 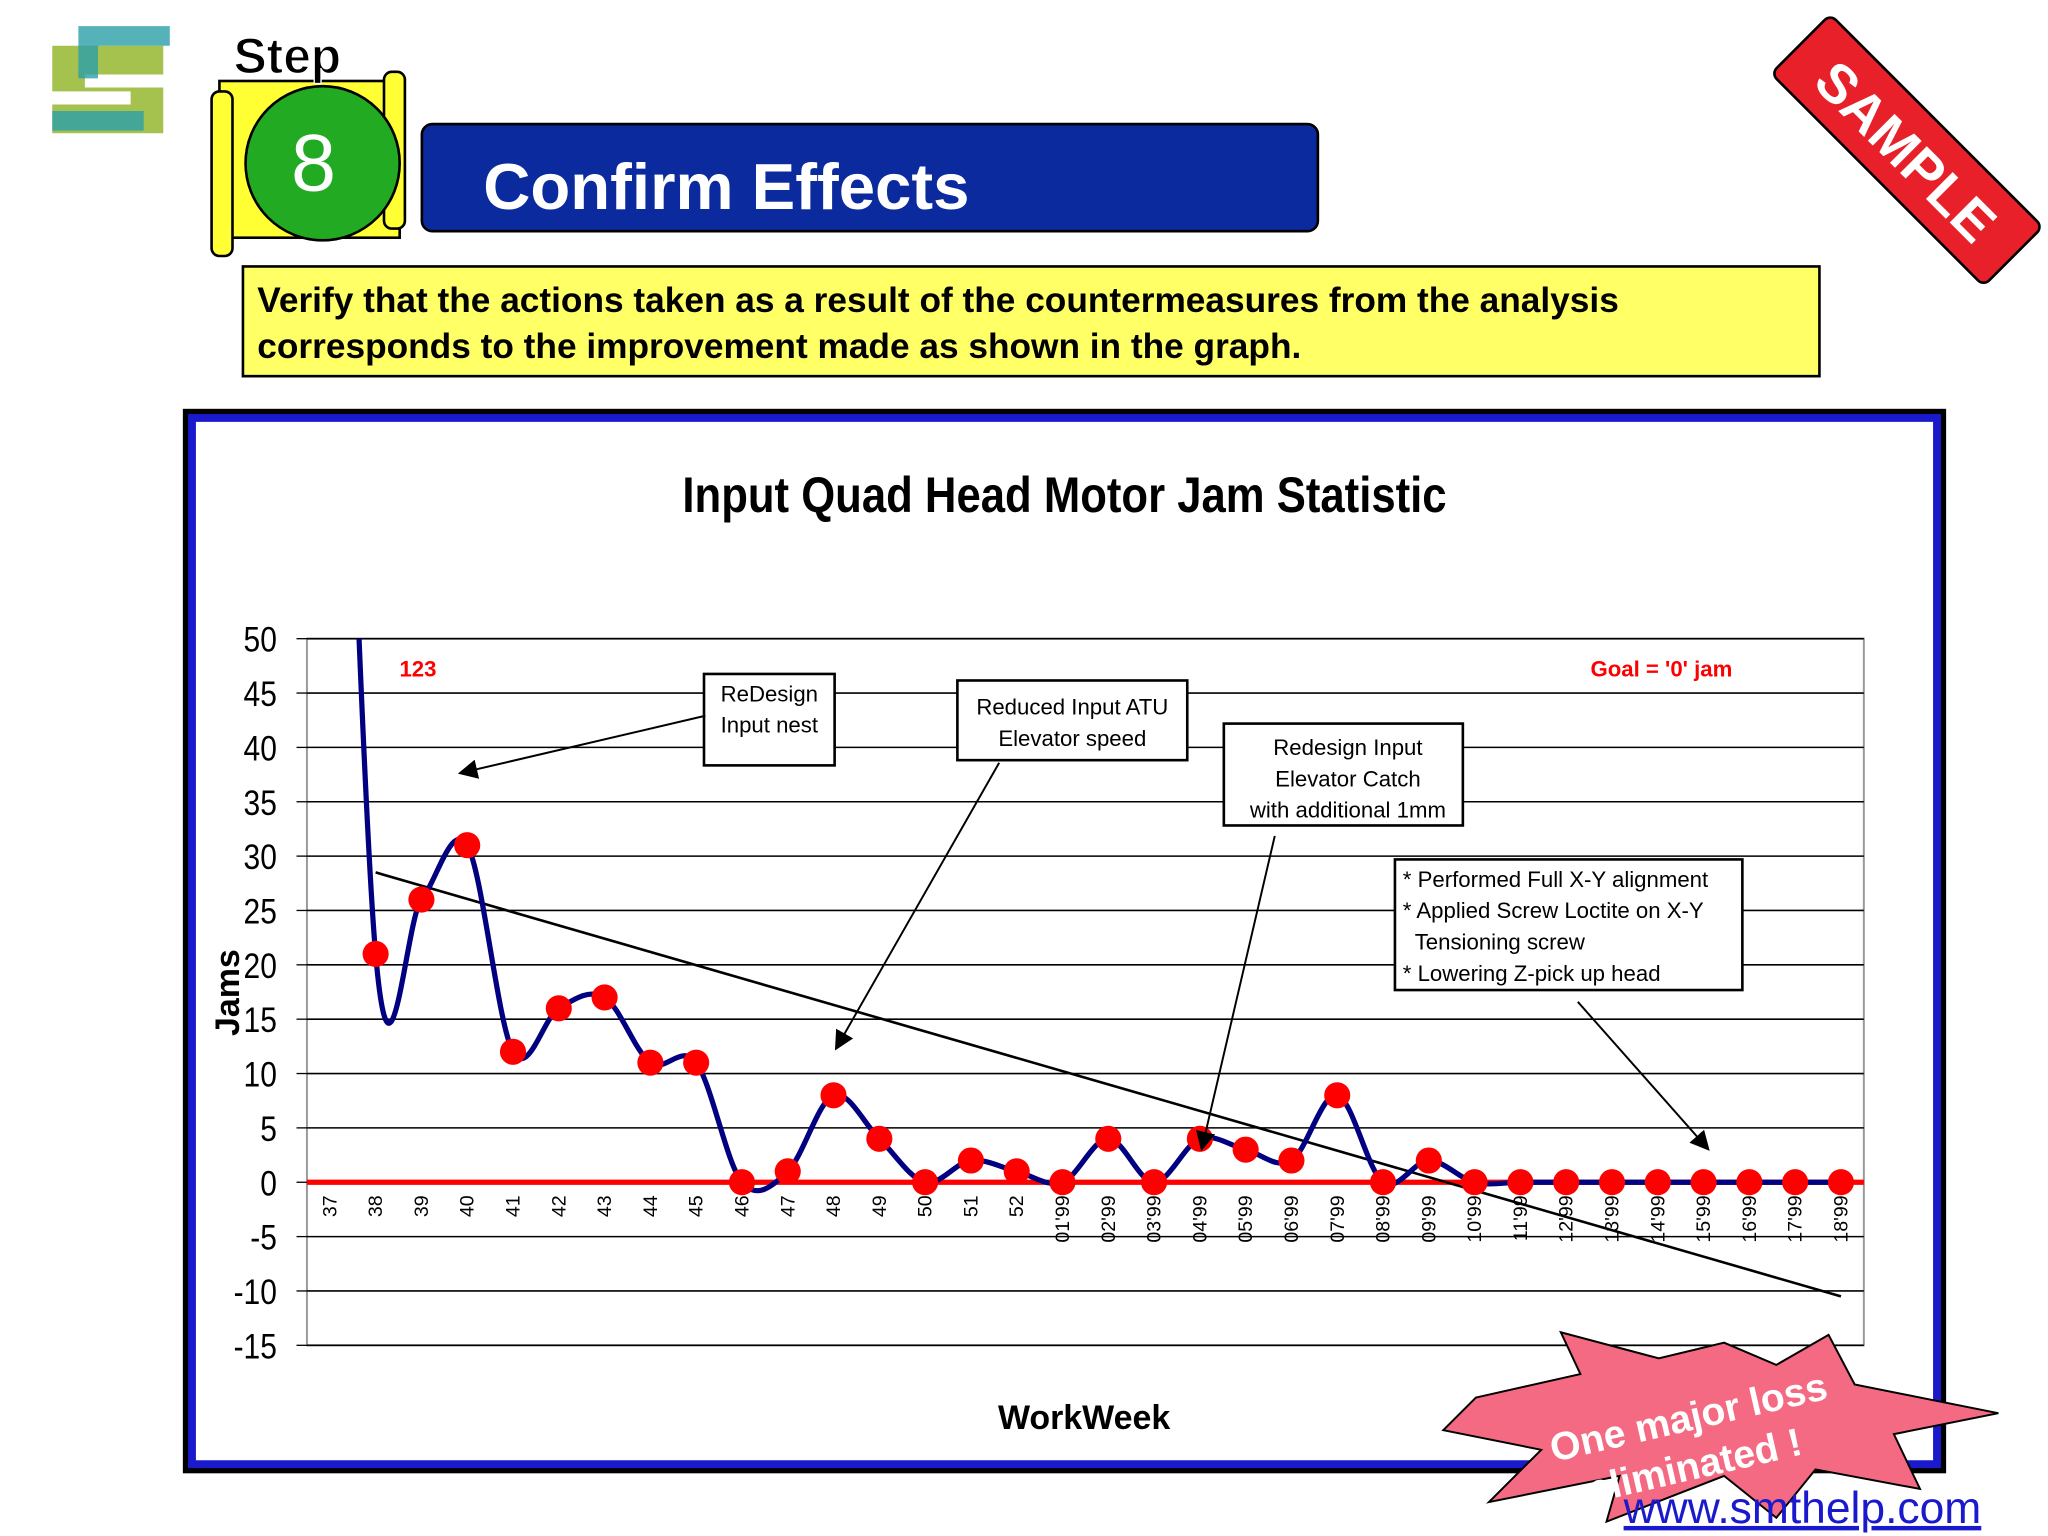 What do you see at coordinates (260, 802) in the screenshot?
I see `y-tick-label: 35` at bounding box center [260, 802].